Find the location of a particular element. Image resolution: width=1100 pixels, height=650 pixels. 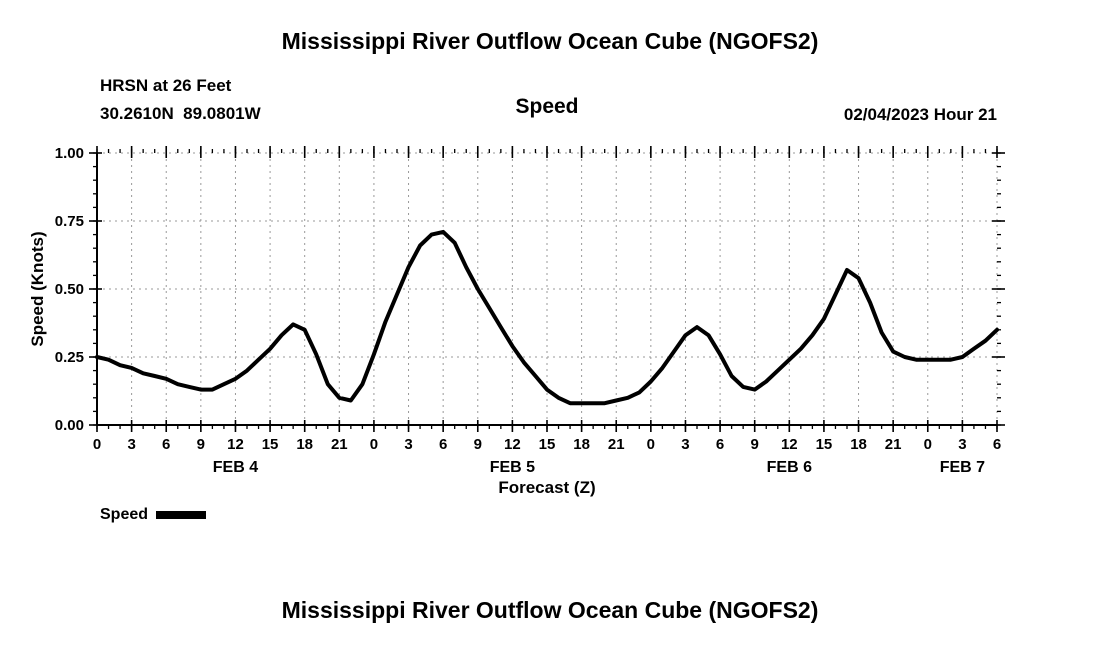

date-label: FEB 4 is located at coordinates (235, 467).